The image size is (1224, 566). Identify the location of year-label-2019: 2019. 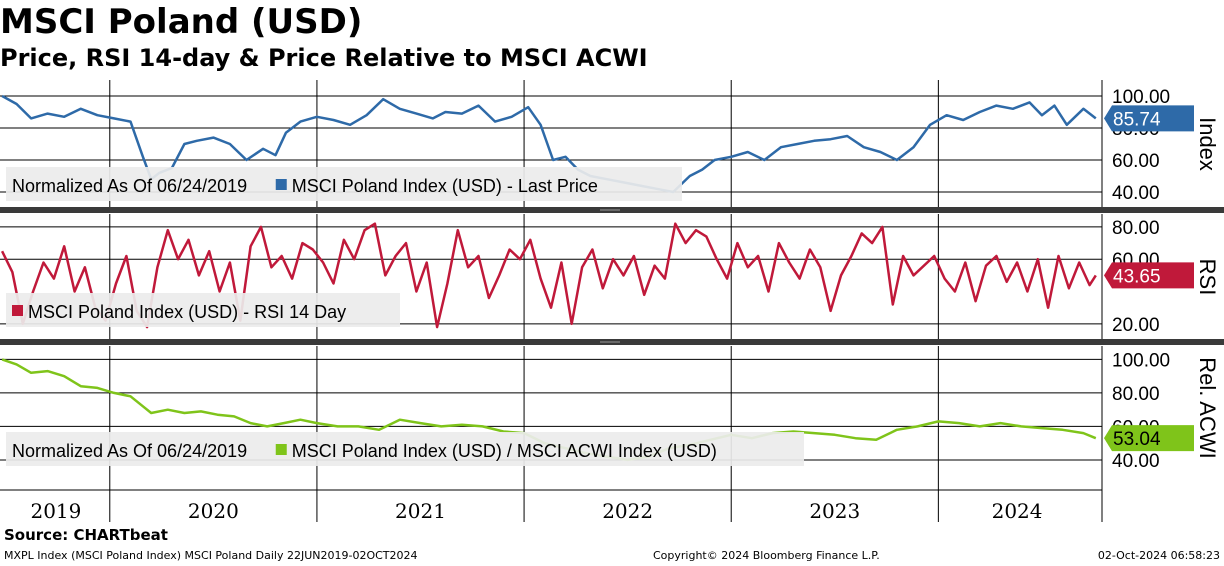
(55, 511).